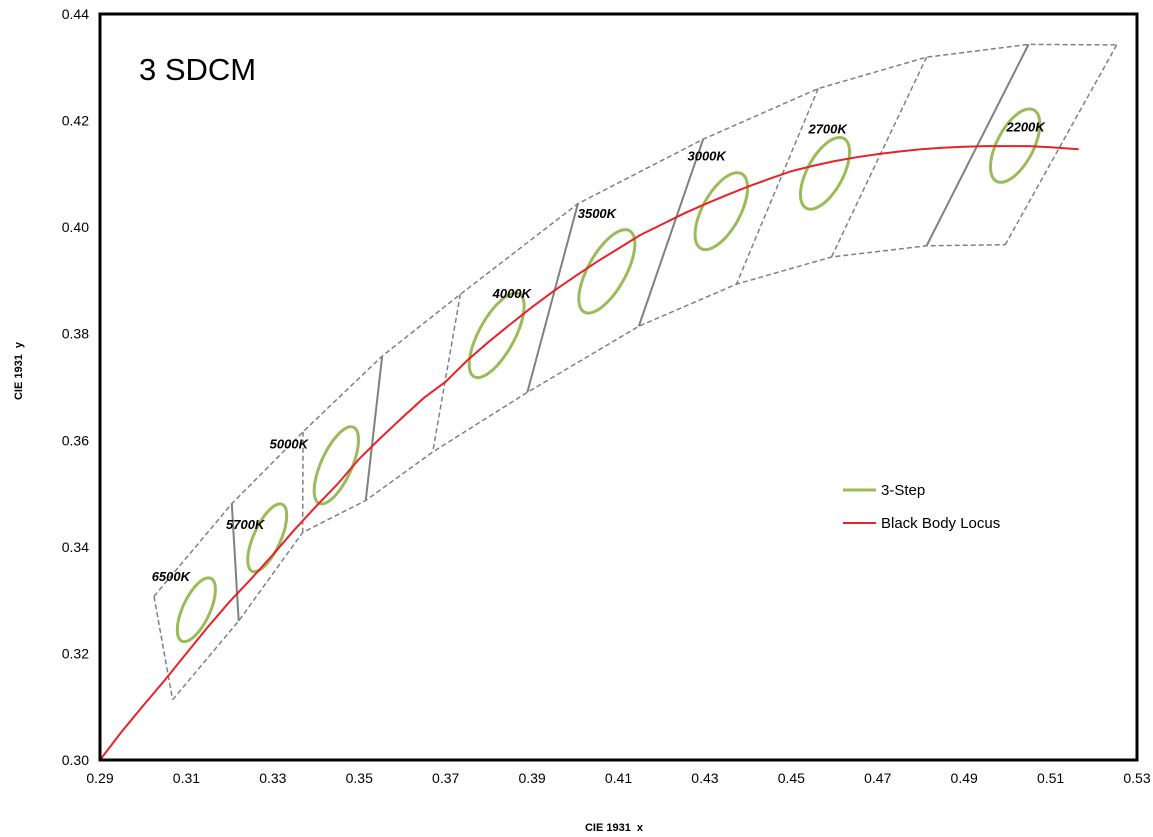 This screenshot has width=1153, height=837. I want to click on legend: 3-Step Black Body Locus, so click(921, 507).